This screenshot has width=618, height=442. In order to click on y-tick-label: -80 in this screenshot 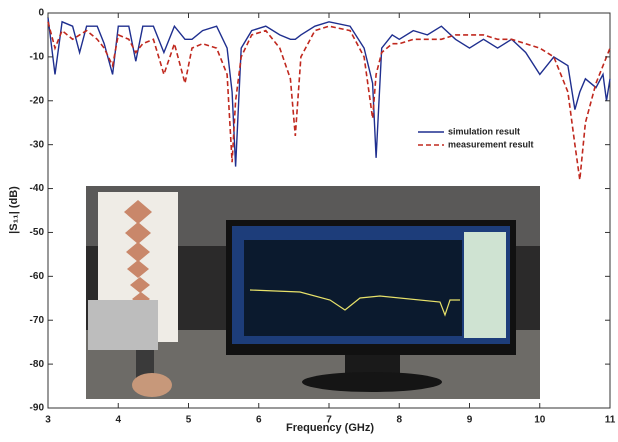, I will do `click(37, 364)`.